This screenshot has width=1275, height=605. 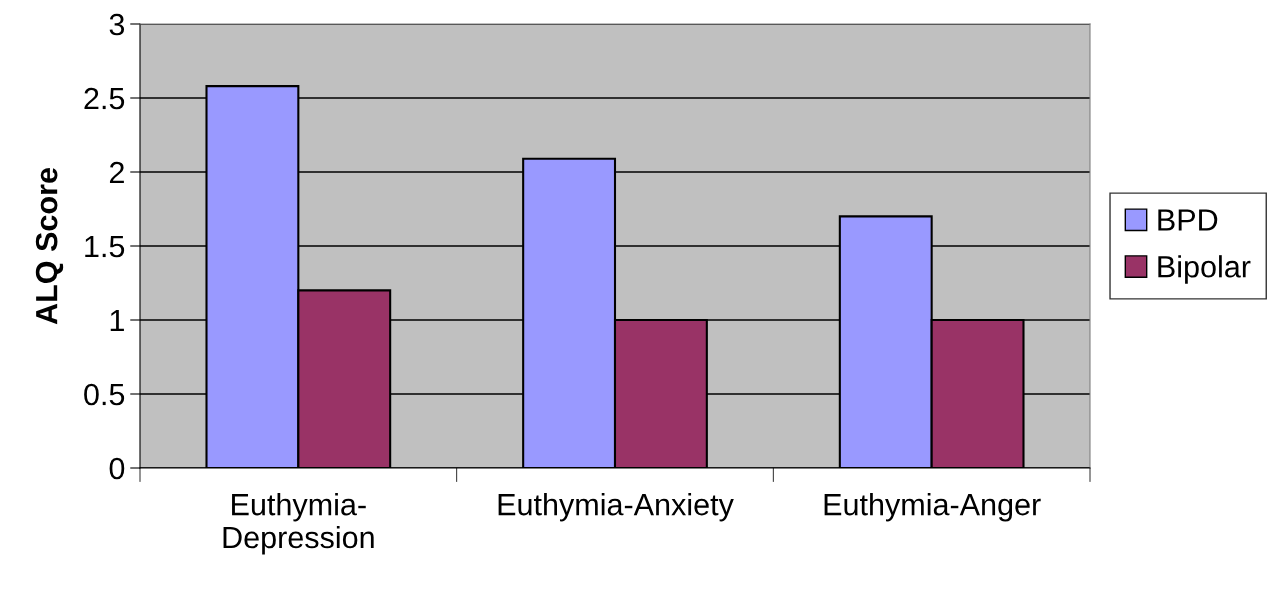 I want to click on y-tick-label: 0, so click(x=117, y=468).